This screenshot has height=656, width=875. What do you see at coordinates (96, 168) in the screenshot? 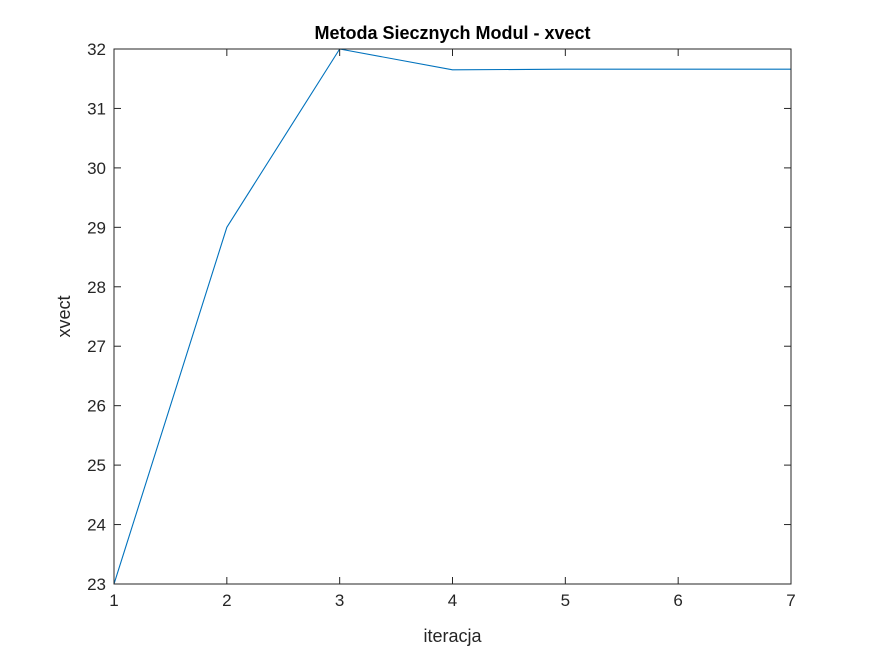
I see `y-tick-label: 30` at bounding box center [96, 168].